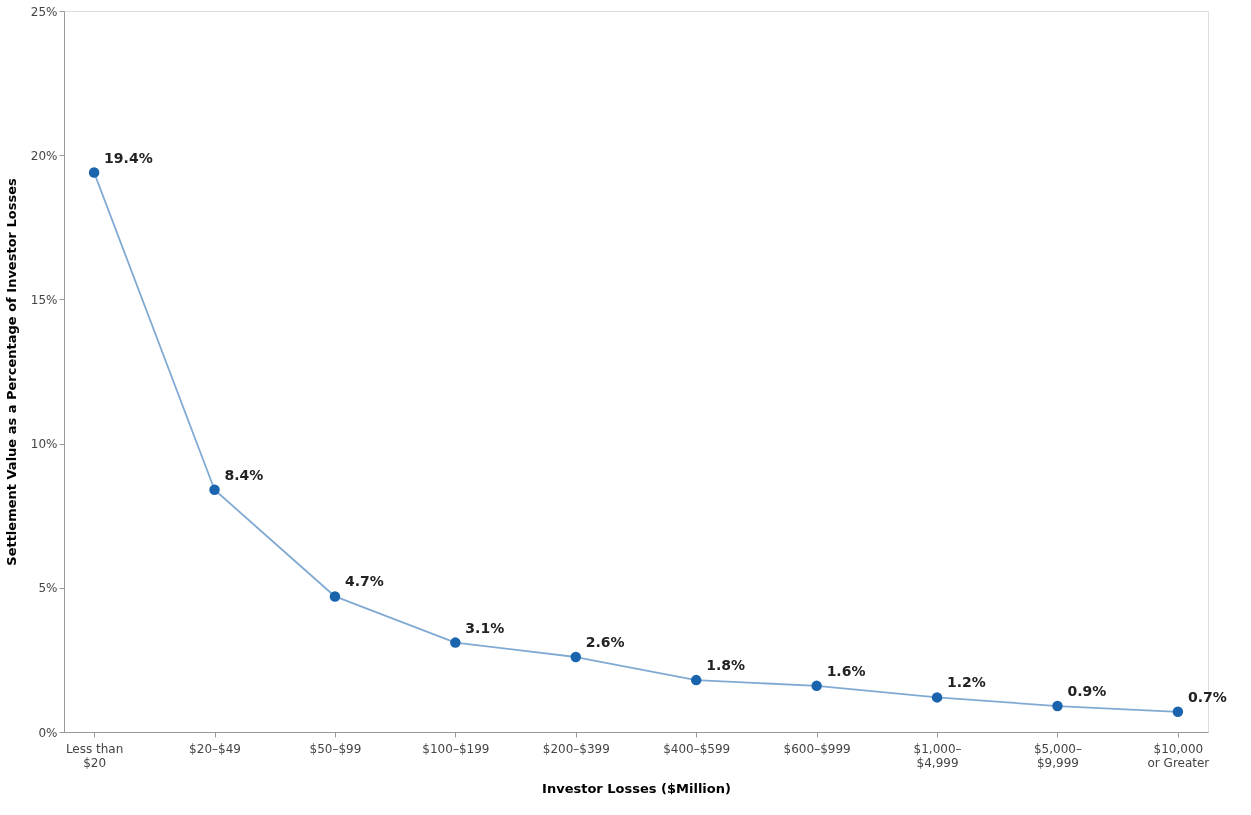 This screenshot has width=1251, height=815. I want to click on data-label: 8.4%, so click(244, 474).